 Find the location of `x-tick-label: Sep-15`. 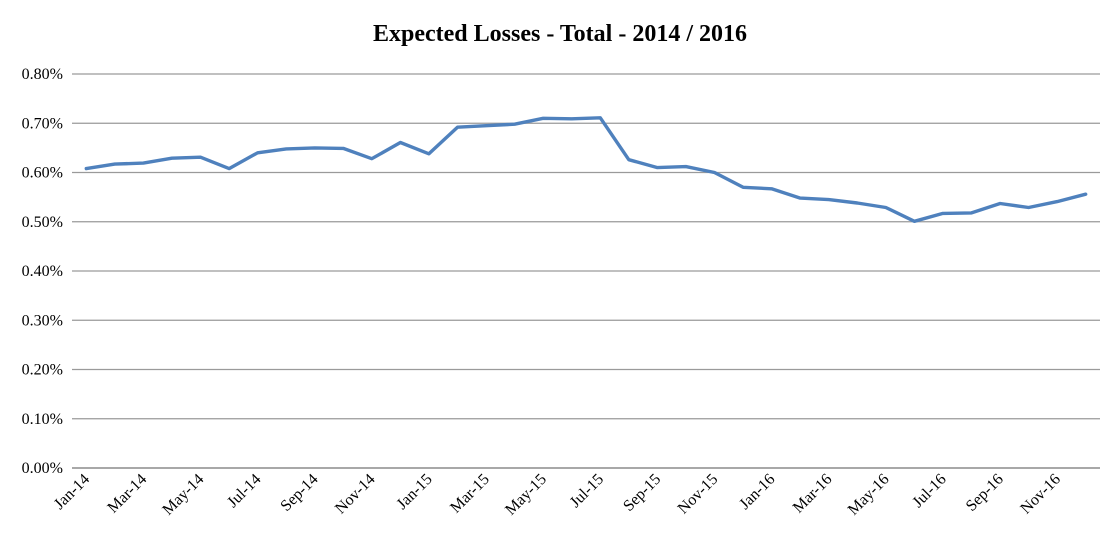

x-tick-label: Sep-15 is located at coordinates (642, 493).